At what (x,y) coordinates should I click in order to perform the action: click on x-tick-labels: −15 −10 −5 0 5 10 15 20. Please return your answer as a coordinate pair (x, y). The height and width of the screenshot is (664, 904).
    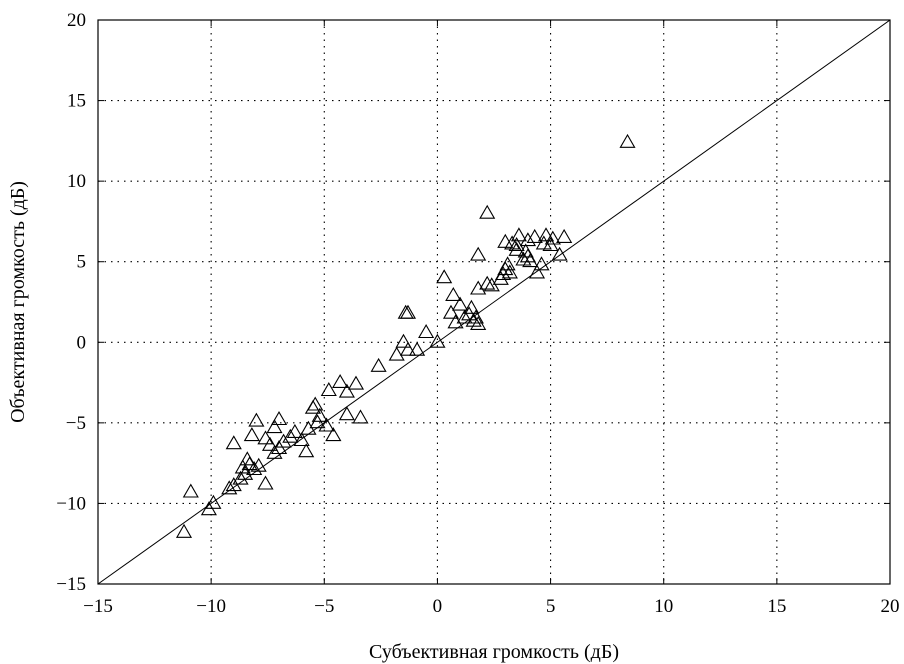
    Looking at the image, I should click on (491, 606).